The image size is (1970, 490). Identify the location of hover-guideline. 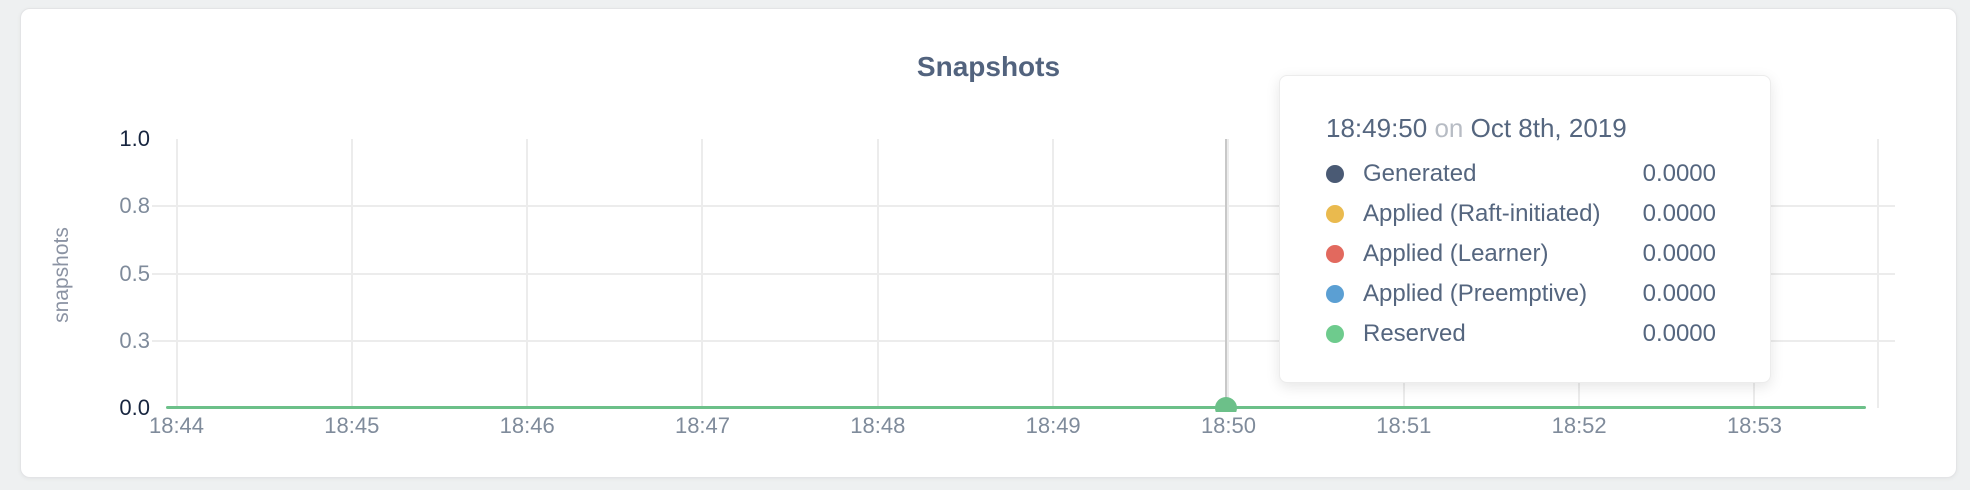
(1226, 273).